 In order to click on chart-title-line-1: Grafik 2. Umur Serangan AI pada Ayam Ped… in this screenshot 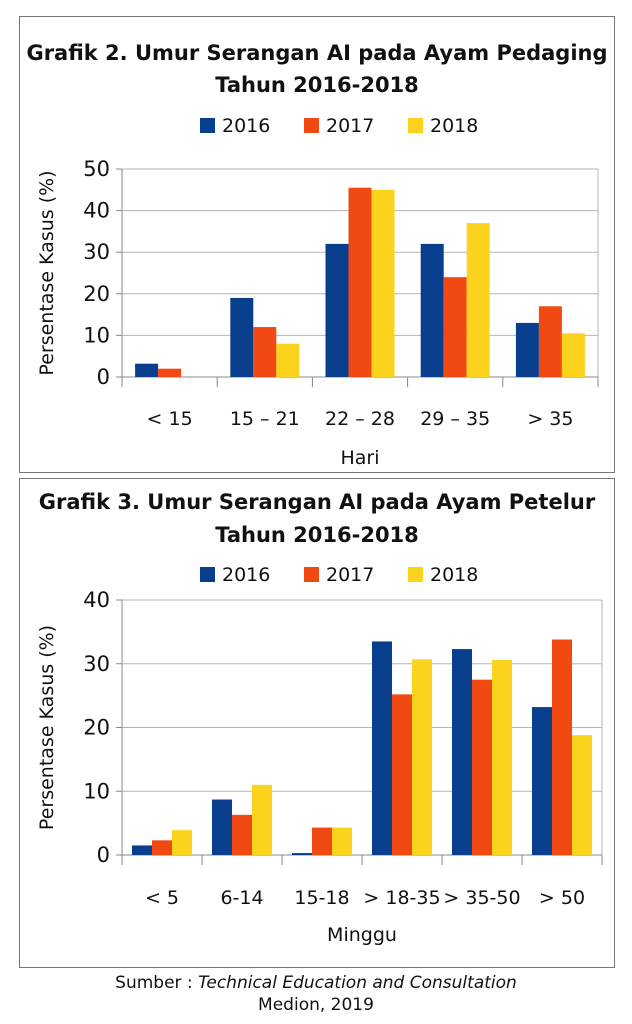, I will do `click(316, 53)`.